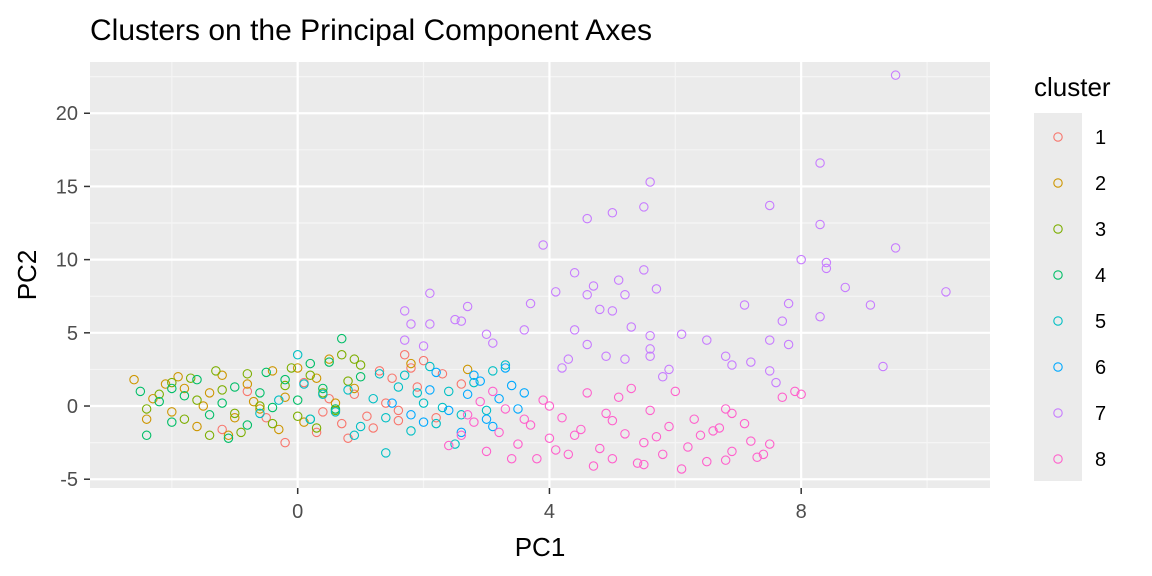 The width and height of the screenshot is (1152, 576). Describe the element at coordinates (69, 480) in the screenshot. I see `y-tick-label: -5` at that location.